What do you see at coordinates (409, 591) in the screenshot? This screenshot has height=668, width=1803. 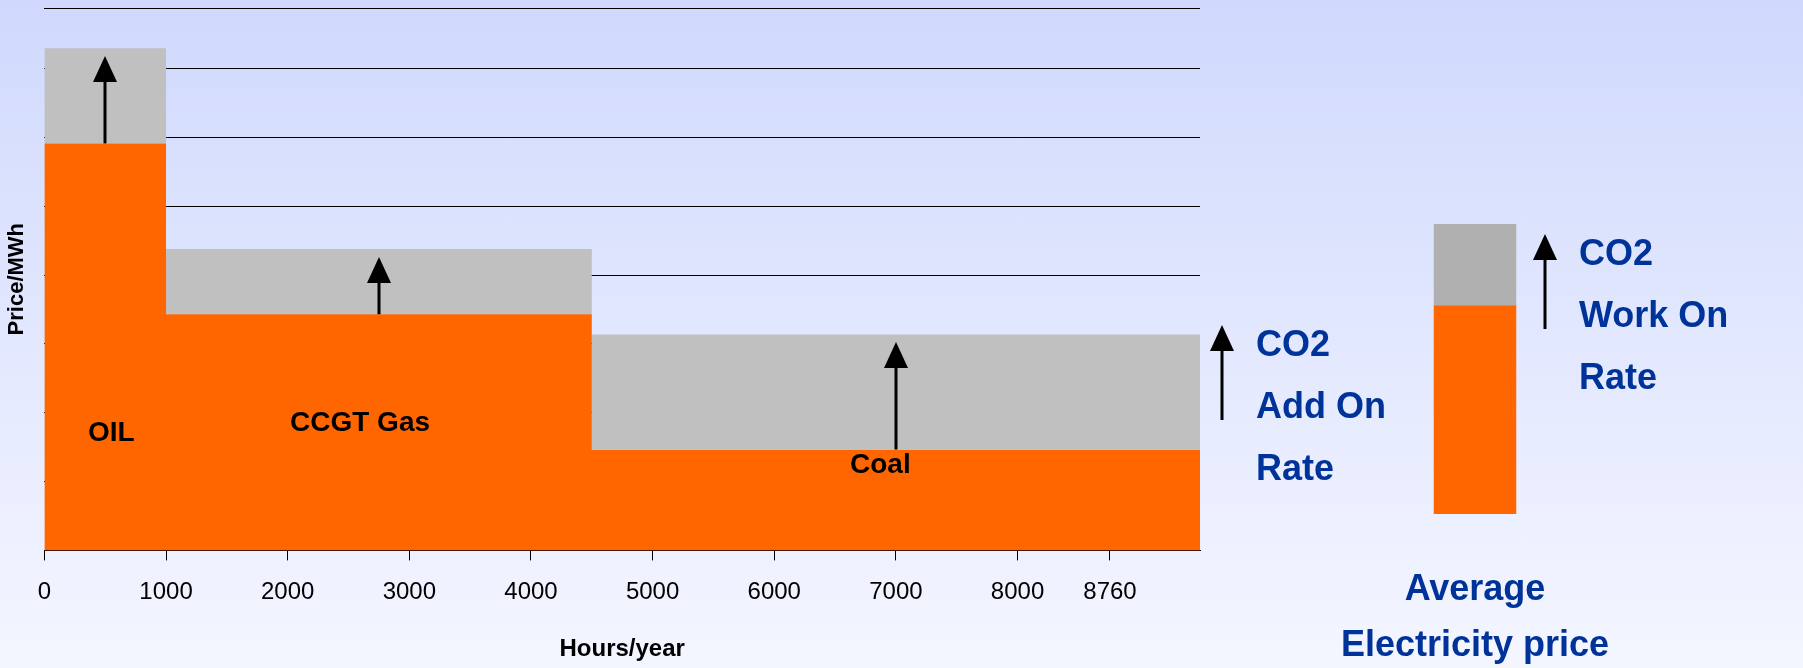 I see `x-tick-label: 3000` at bounding box center [409, 591].